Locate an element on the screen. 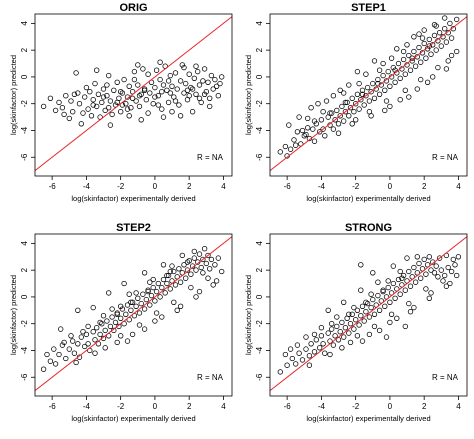  y-tick-label: -2 is located at coordinates (259, 104).